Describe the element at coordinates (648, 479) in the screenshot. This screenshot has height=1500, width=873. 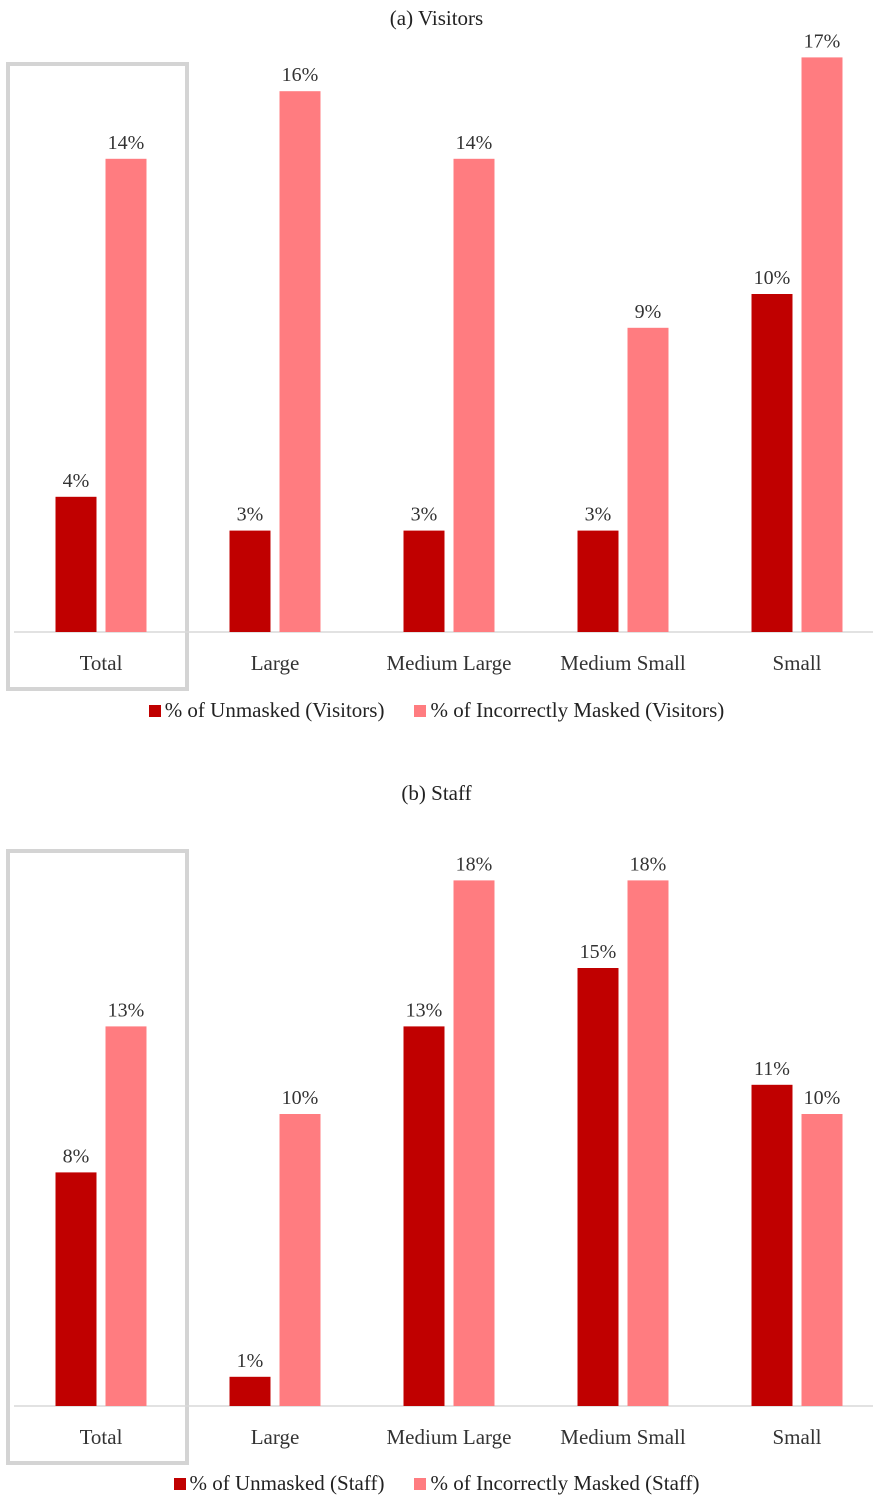
I see `bar-of-incorrectly-masked-visitors-medium-small` at that location.